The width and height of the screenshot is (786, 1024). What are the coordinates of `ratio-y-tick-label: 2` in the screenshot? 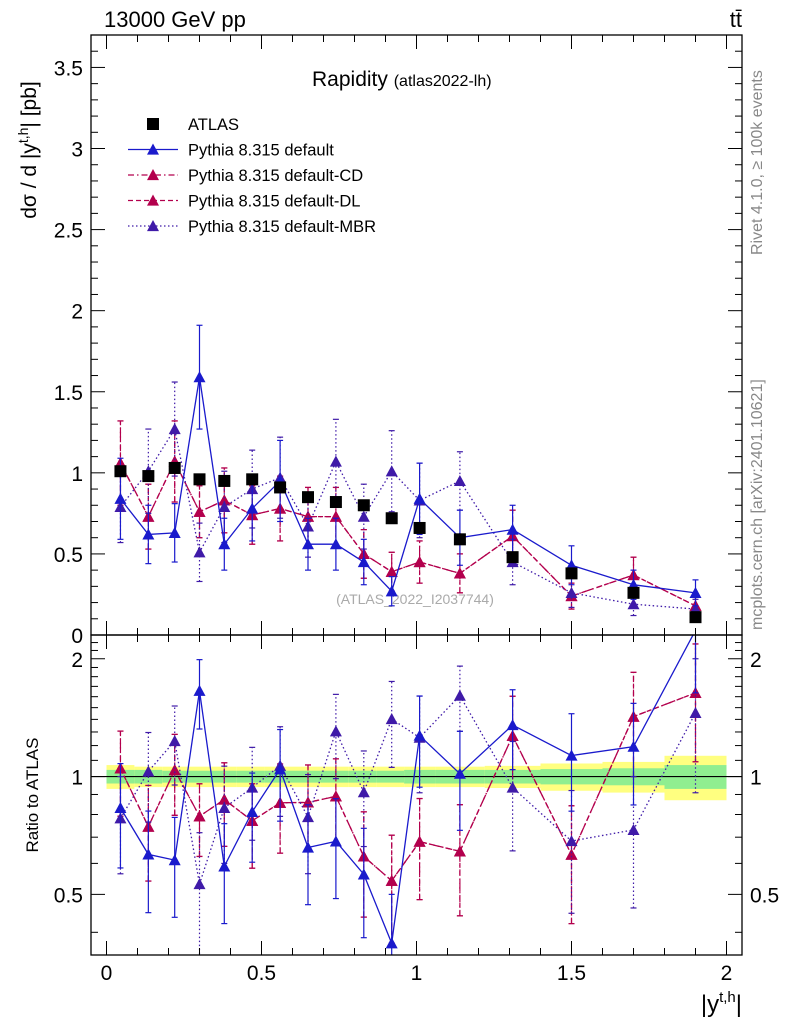 It's located at (77, 660).